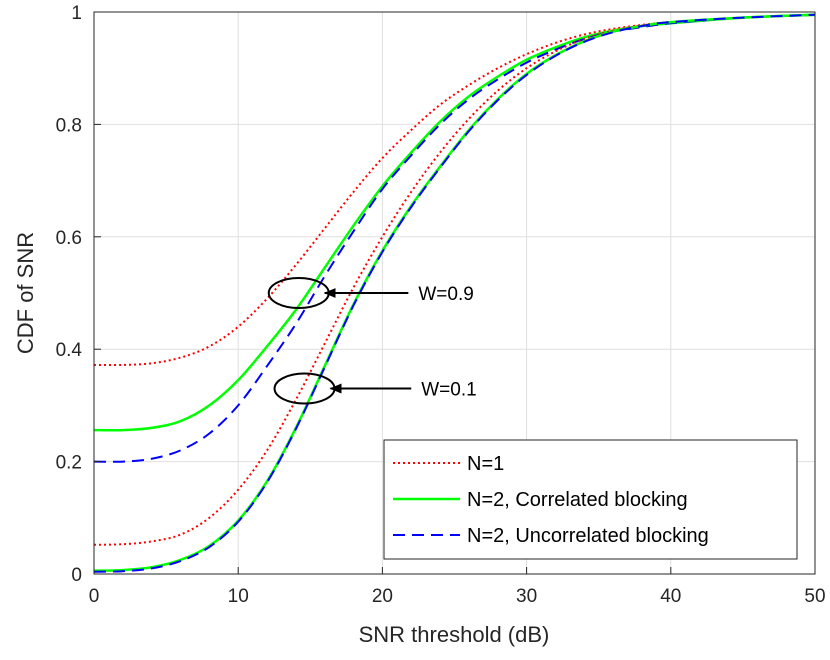 The image size is (830, 660). Describe the element at coordinates (485, 464) in the screenshot. I see `legend-label-n1: N=1` at that location.